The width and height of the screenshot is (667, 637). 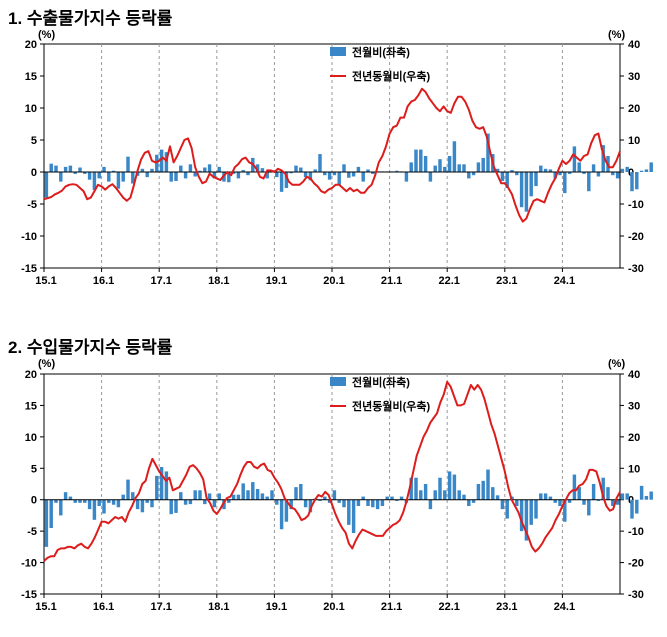 What do you see at coordinates (29, 564) in the screenshot?
I see `left-tick-label: -10` at bounding box center [29, 564].